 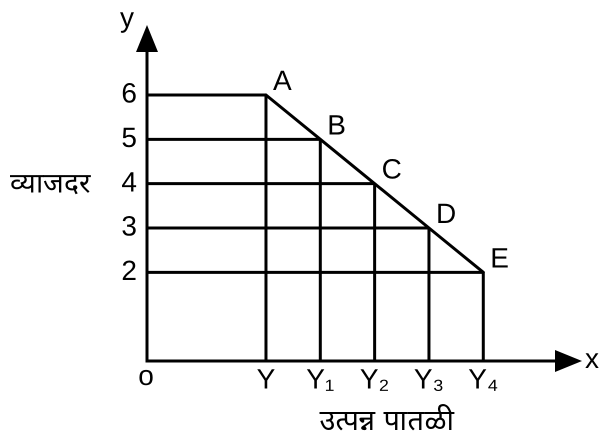 I want to click on text: y, so click(x=127, y=17).